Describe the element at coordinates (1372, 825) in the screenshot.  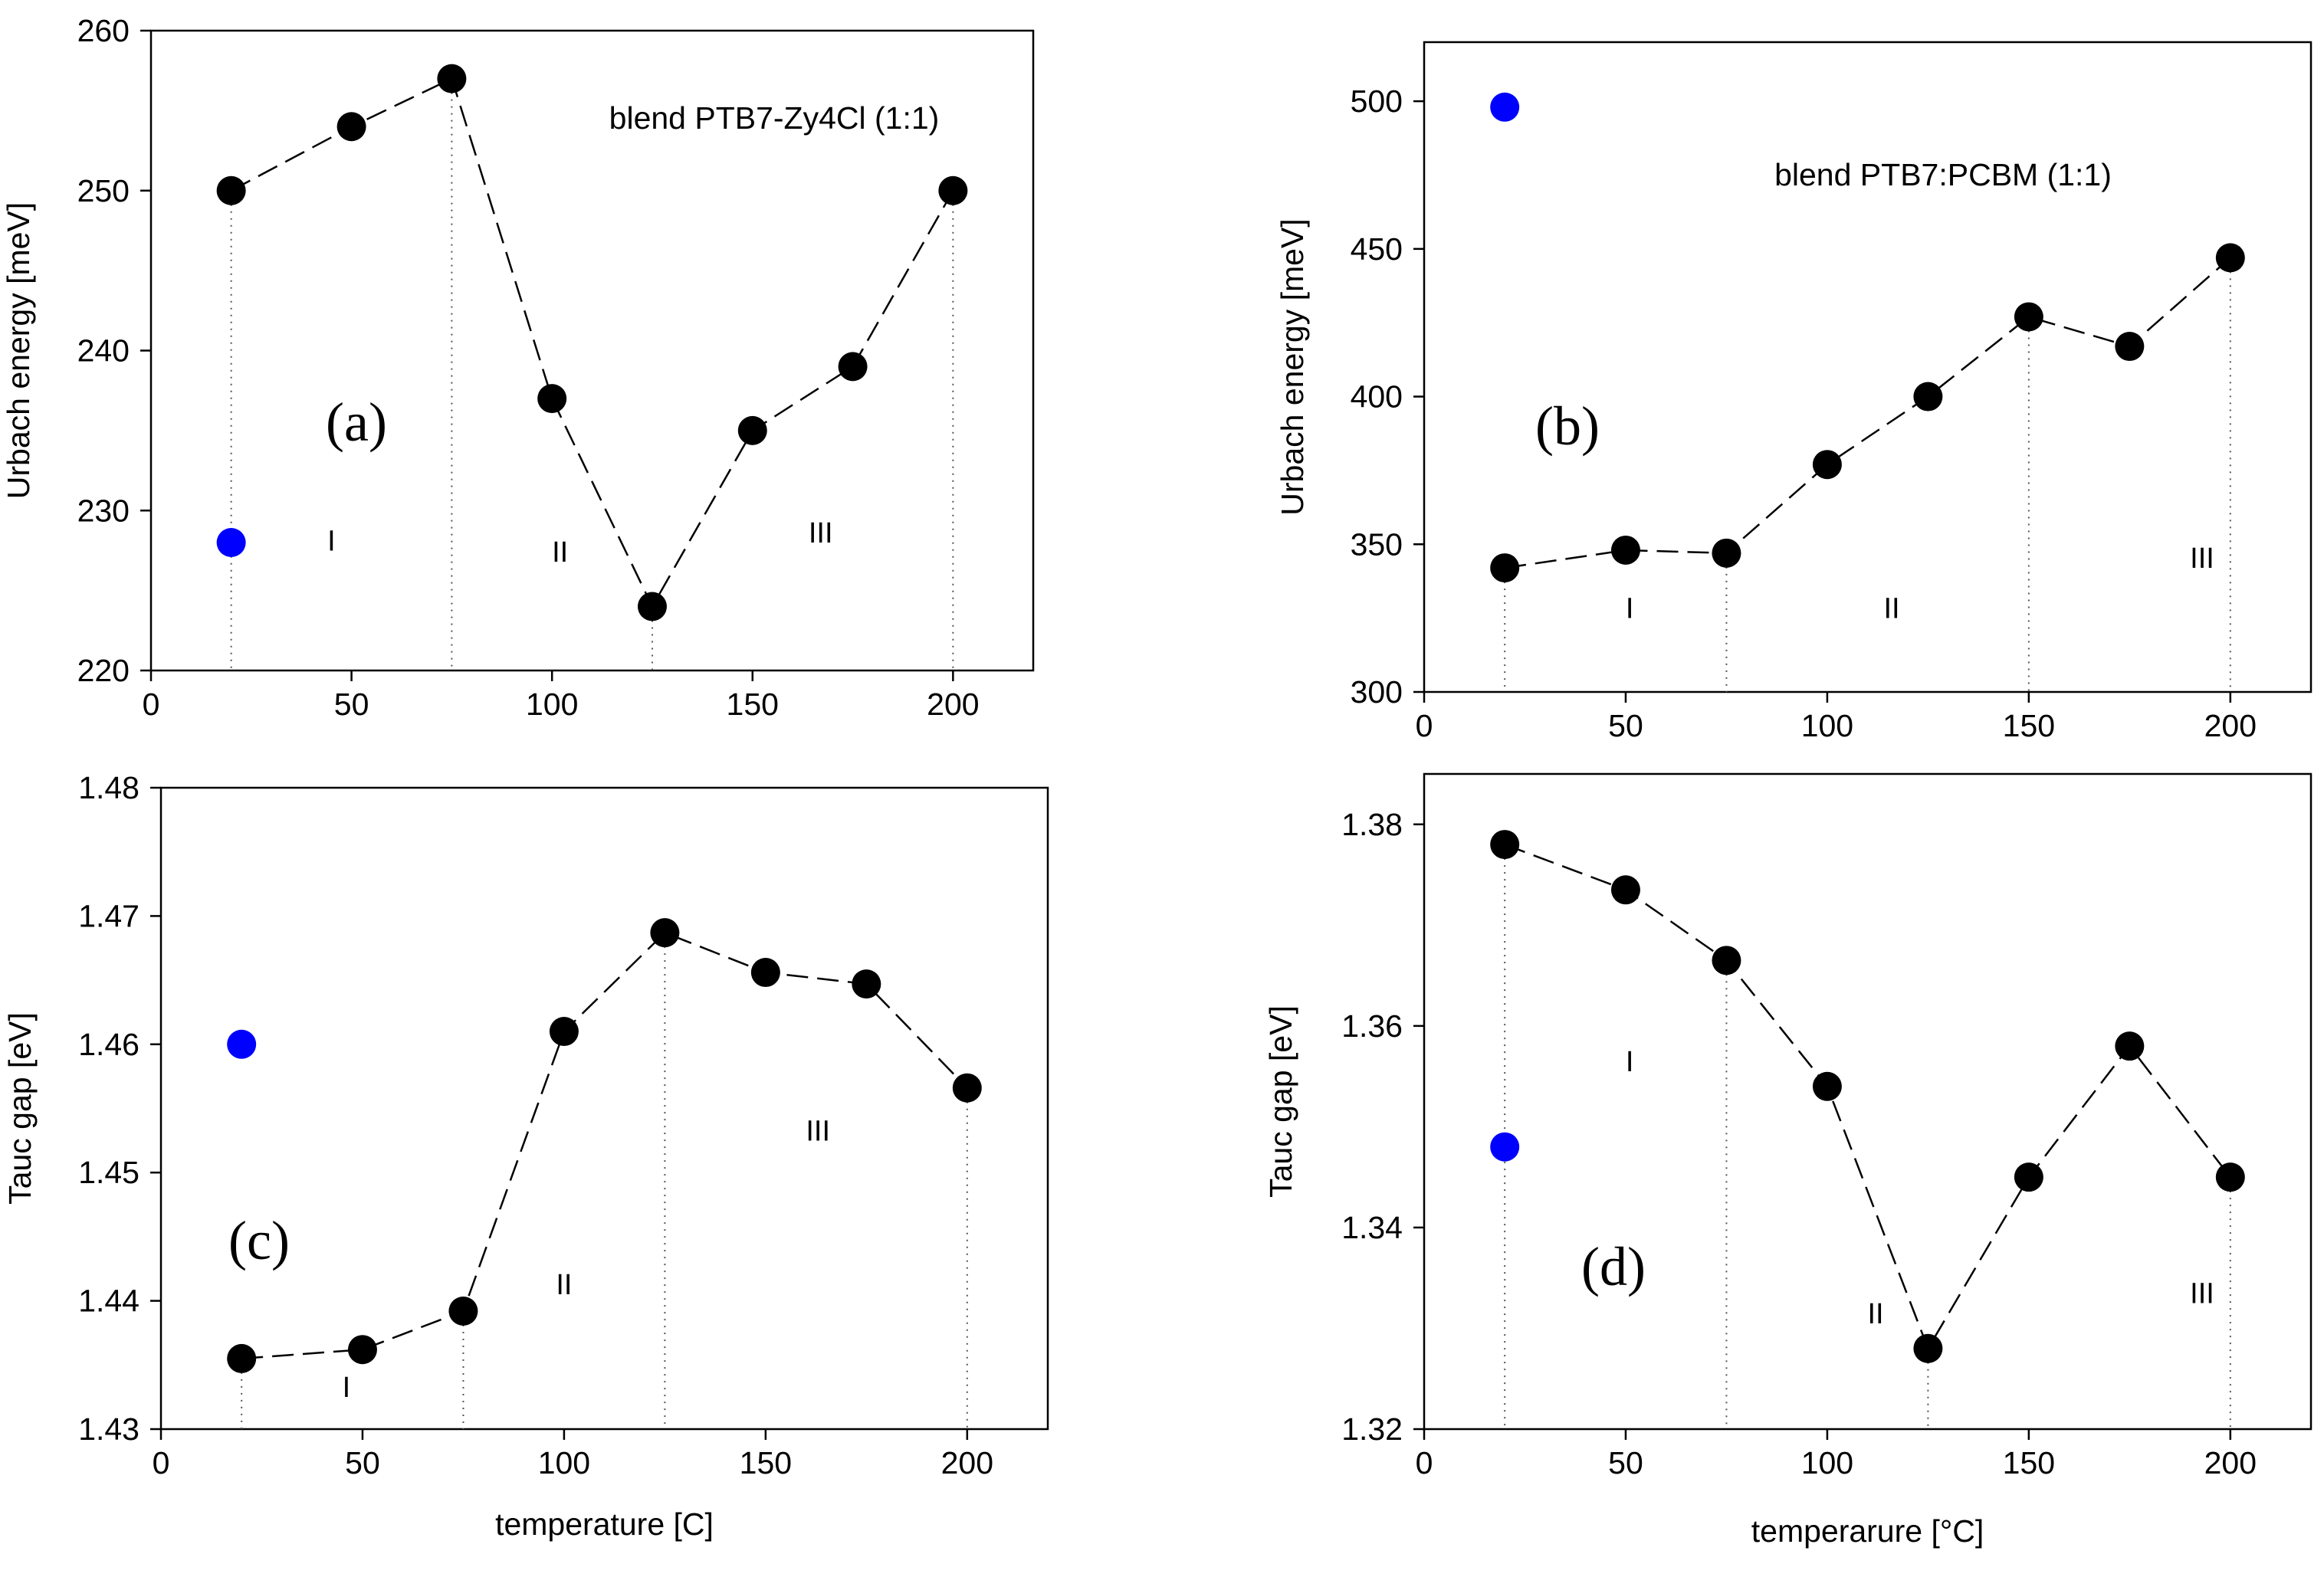
I see `y-tick-label: 1.38` at that location.